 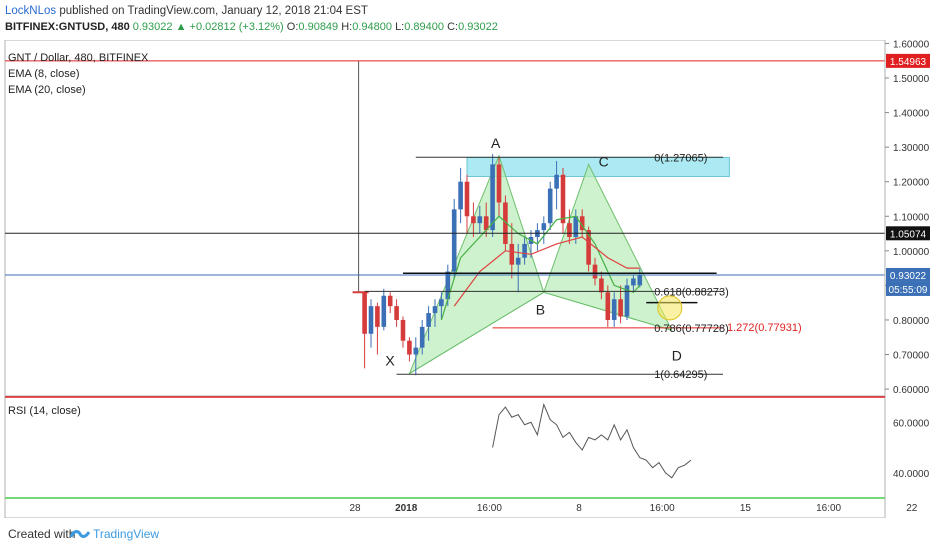 What do you see at coordinates (579, 508) in the screenshot?
I see `time-tick-label: 8` at bounding box center [579, 508].